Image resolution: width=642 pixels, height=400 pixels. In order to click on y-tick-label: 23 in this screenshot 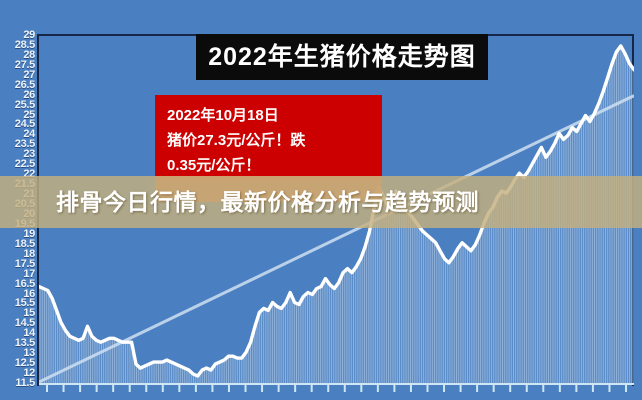, I will do `click(29, 154)`.